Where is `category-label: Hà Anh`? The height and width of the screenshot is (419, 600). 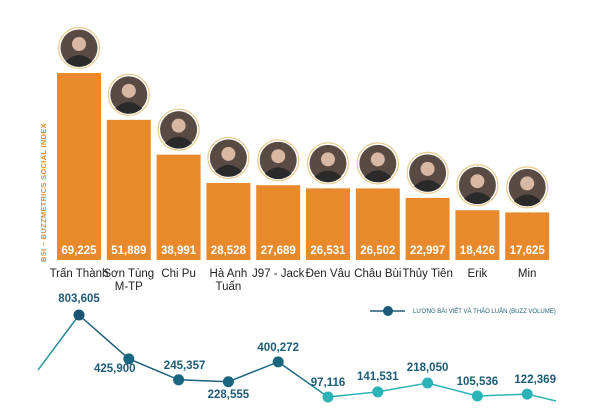
category-label: Hà Anh is located at coordinates (229, 274).